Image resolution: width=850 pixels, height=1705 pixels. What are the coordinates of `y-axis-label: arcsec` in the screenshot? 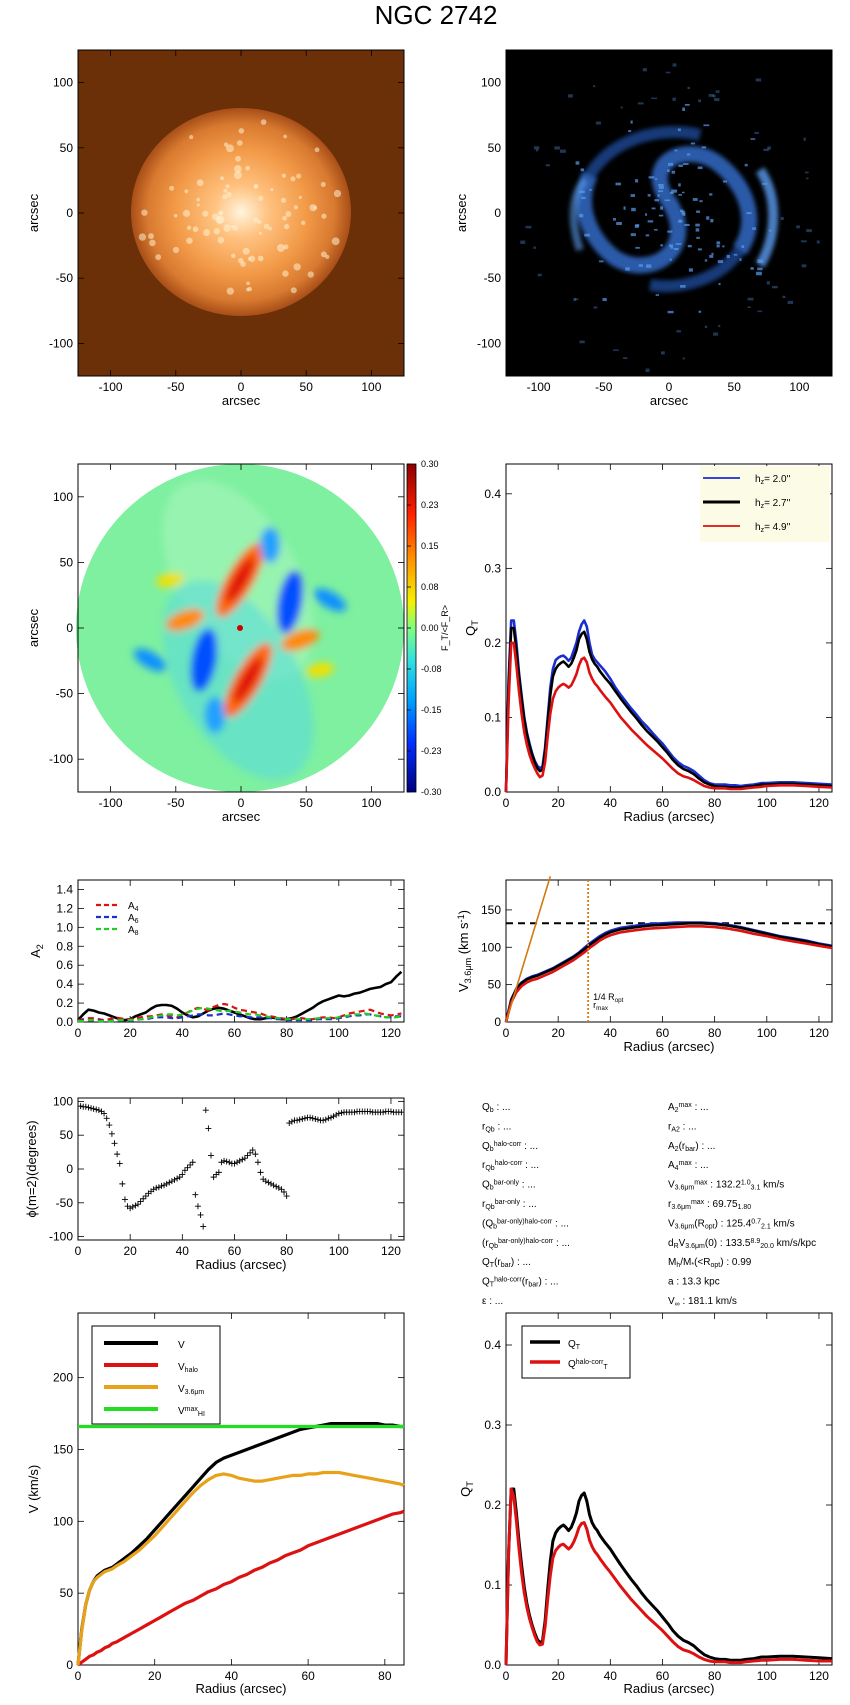 It's located at (33, 212).